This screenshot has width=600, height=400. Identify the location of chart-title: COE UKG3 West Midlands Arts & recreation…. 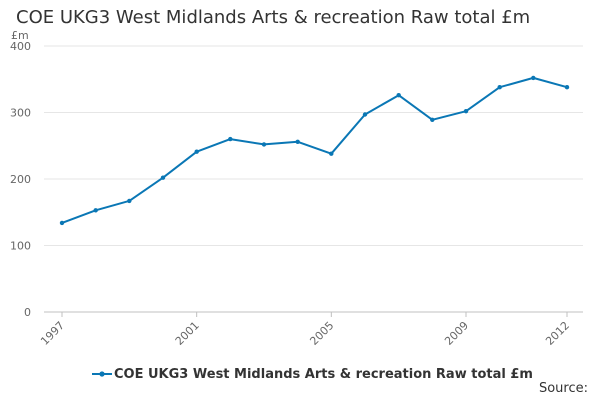
(273, 17).